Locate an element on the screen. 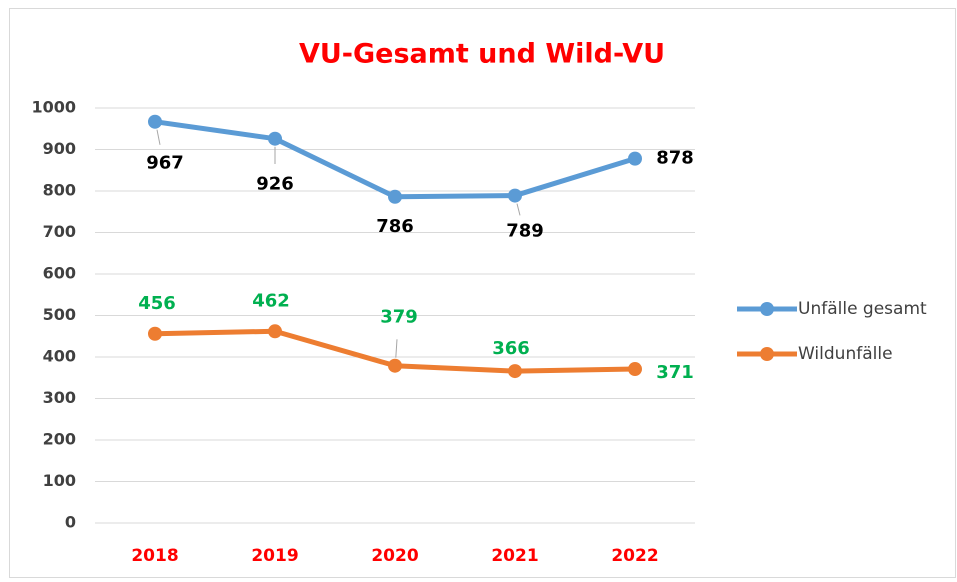 The height and width of the screenshot is (582, 957). y-tick-label: 100 is located at coordinates (59, 480).